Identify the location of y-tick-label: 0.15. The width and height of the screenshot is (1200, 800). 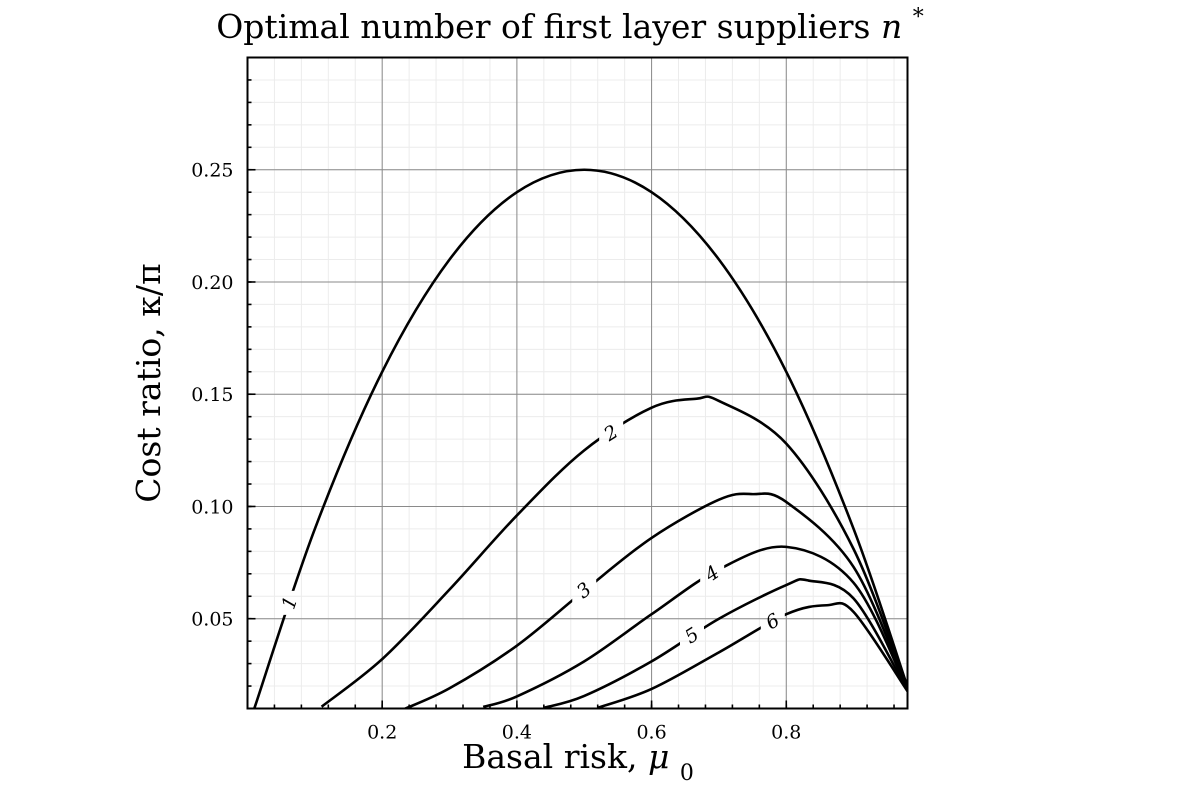
(212, 395).